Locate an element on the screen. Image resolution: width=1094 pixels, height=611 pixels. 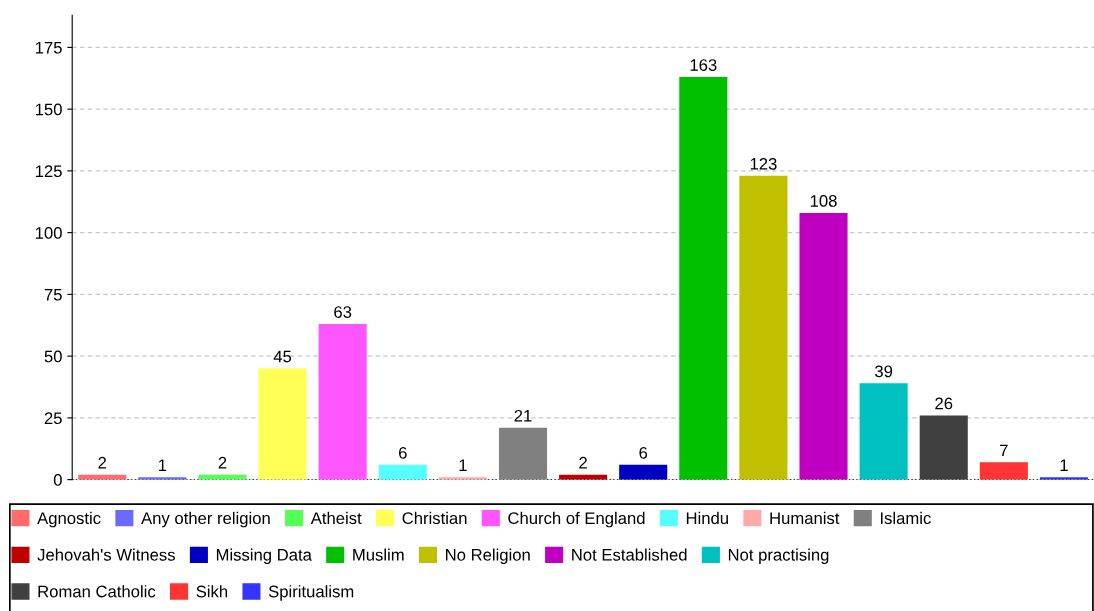
legend-label: Jehovah's Witness is located at coordinates (106, 554).